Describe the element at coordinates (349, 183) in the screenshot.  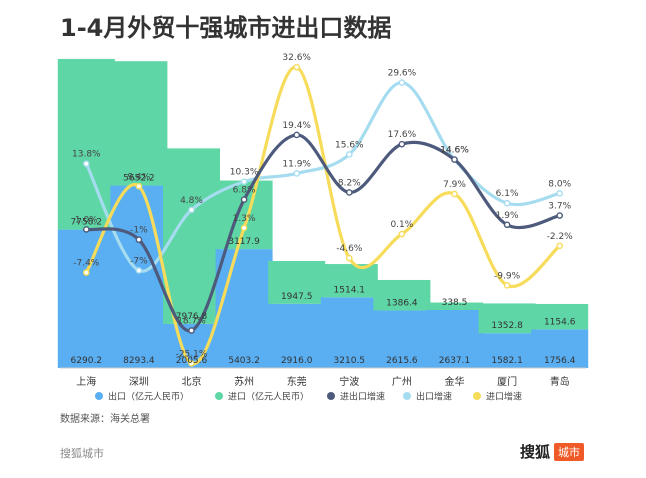
I see `total-growth-label: 8.2%` at that location.